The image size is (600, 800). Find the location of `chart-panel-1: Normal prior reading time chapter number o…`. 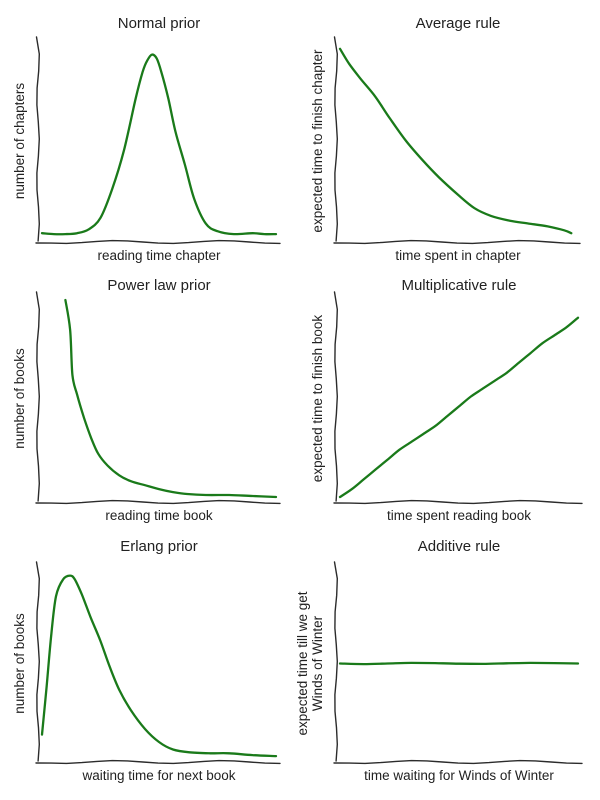

chart-panel-1: Normal prior reading time chapter number o… is located at coordinates (146, 139).